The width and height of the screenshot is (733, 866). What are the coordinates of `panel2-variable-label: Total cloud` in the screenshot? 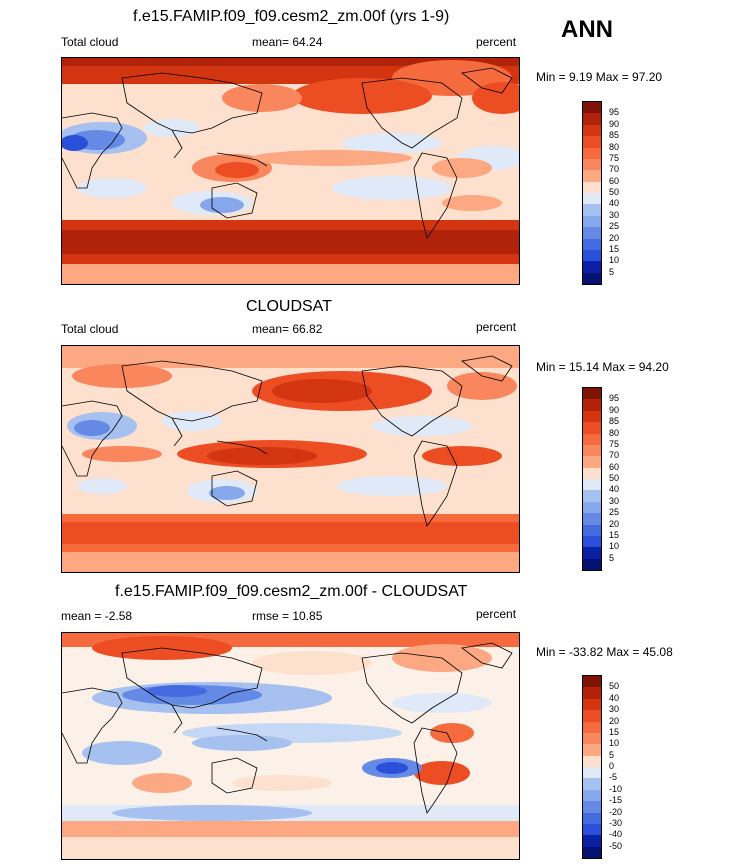 It's located at (90, 329).